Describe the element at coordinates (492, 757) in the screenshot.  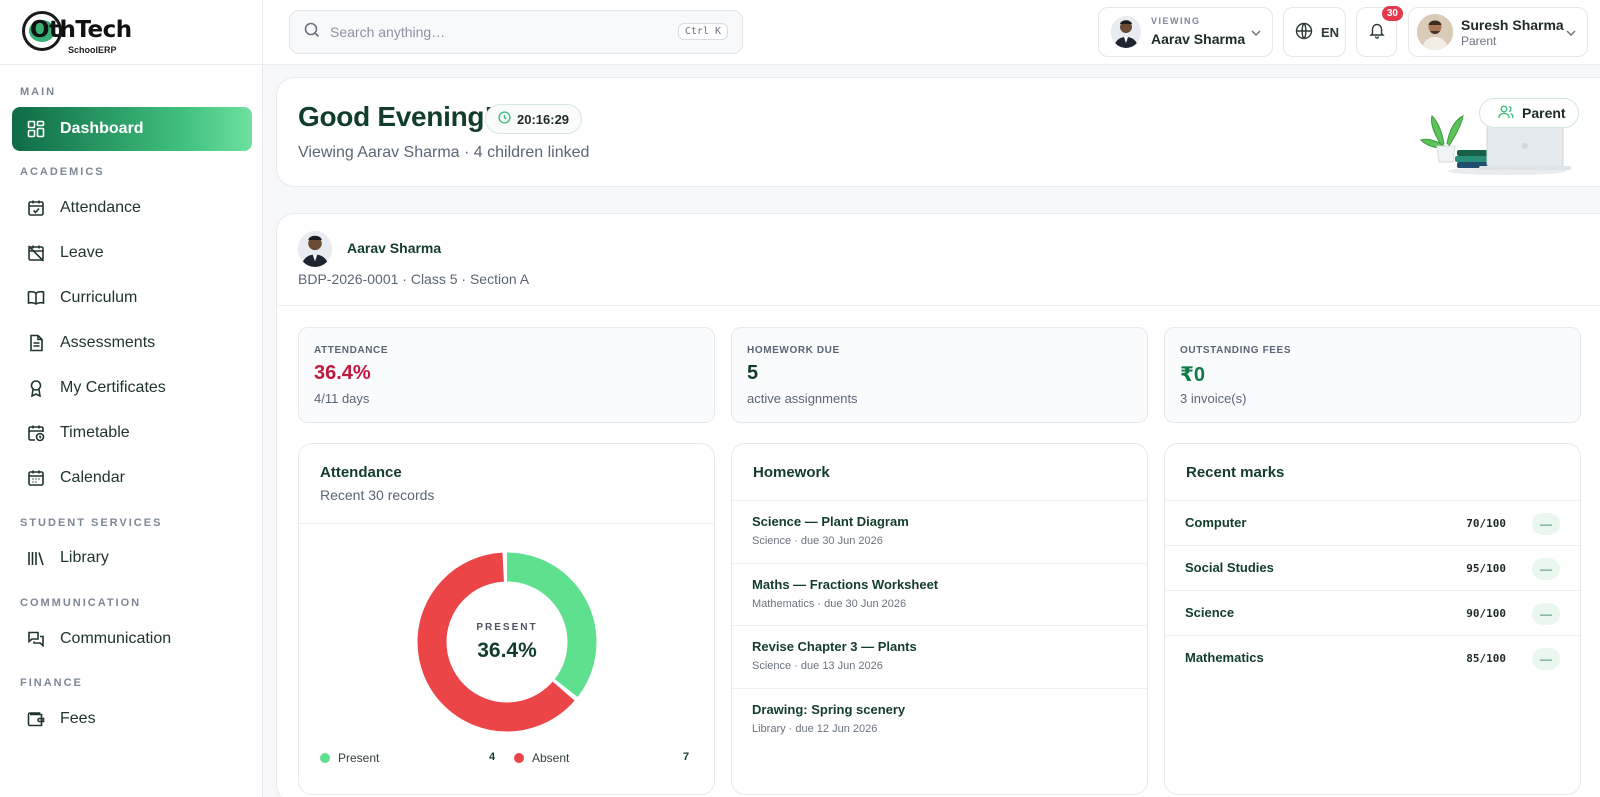
I see `legend-present-count: 4` at that location.